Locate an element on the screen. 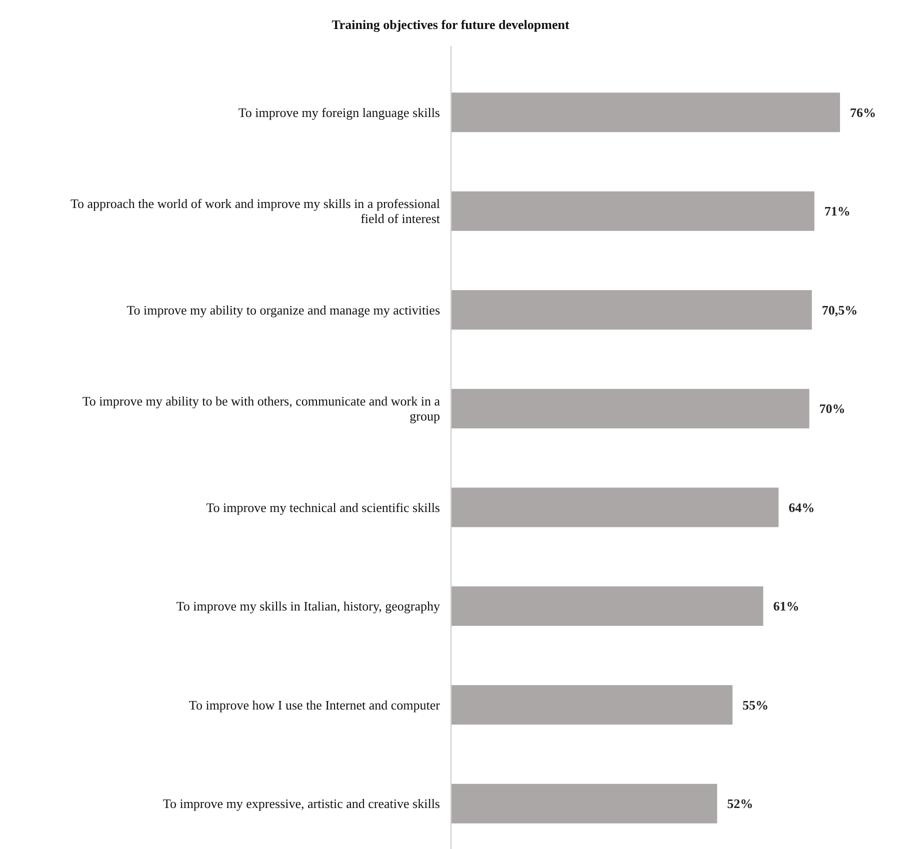  data-label: 70% is located at coordinates (832, 408).